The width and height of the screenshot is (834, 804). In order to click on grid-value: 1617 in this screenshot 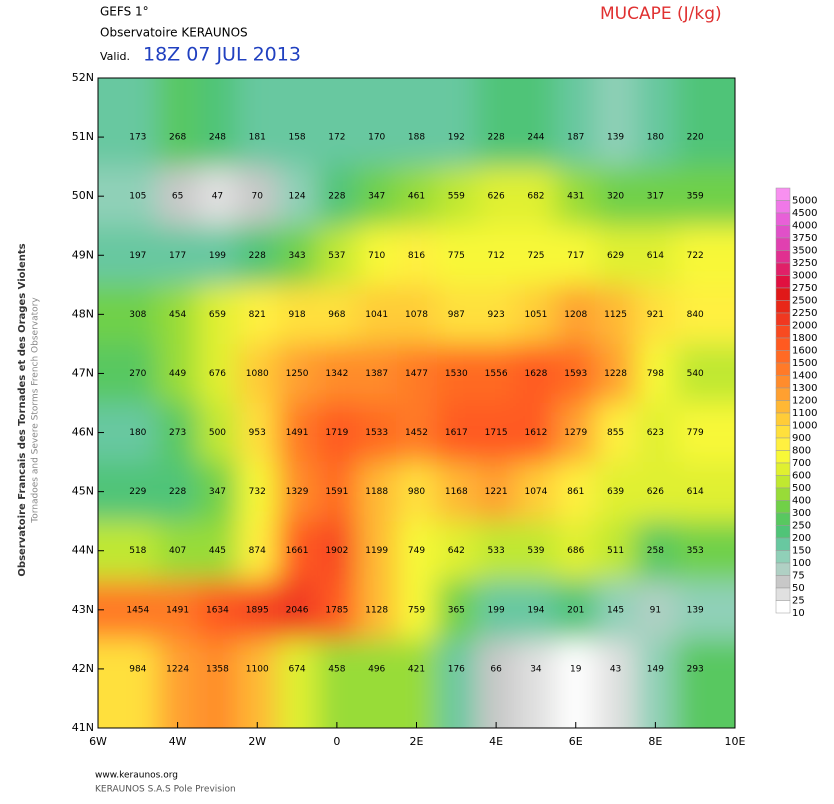, I will do `click(456, 433)`.